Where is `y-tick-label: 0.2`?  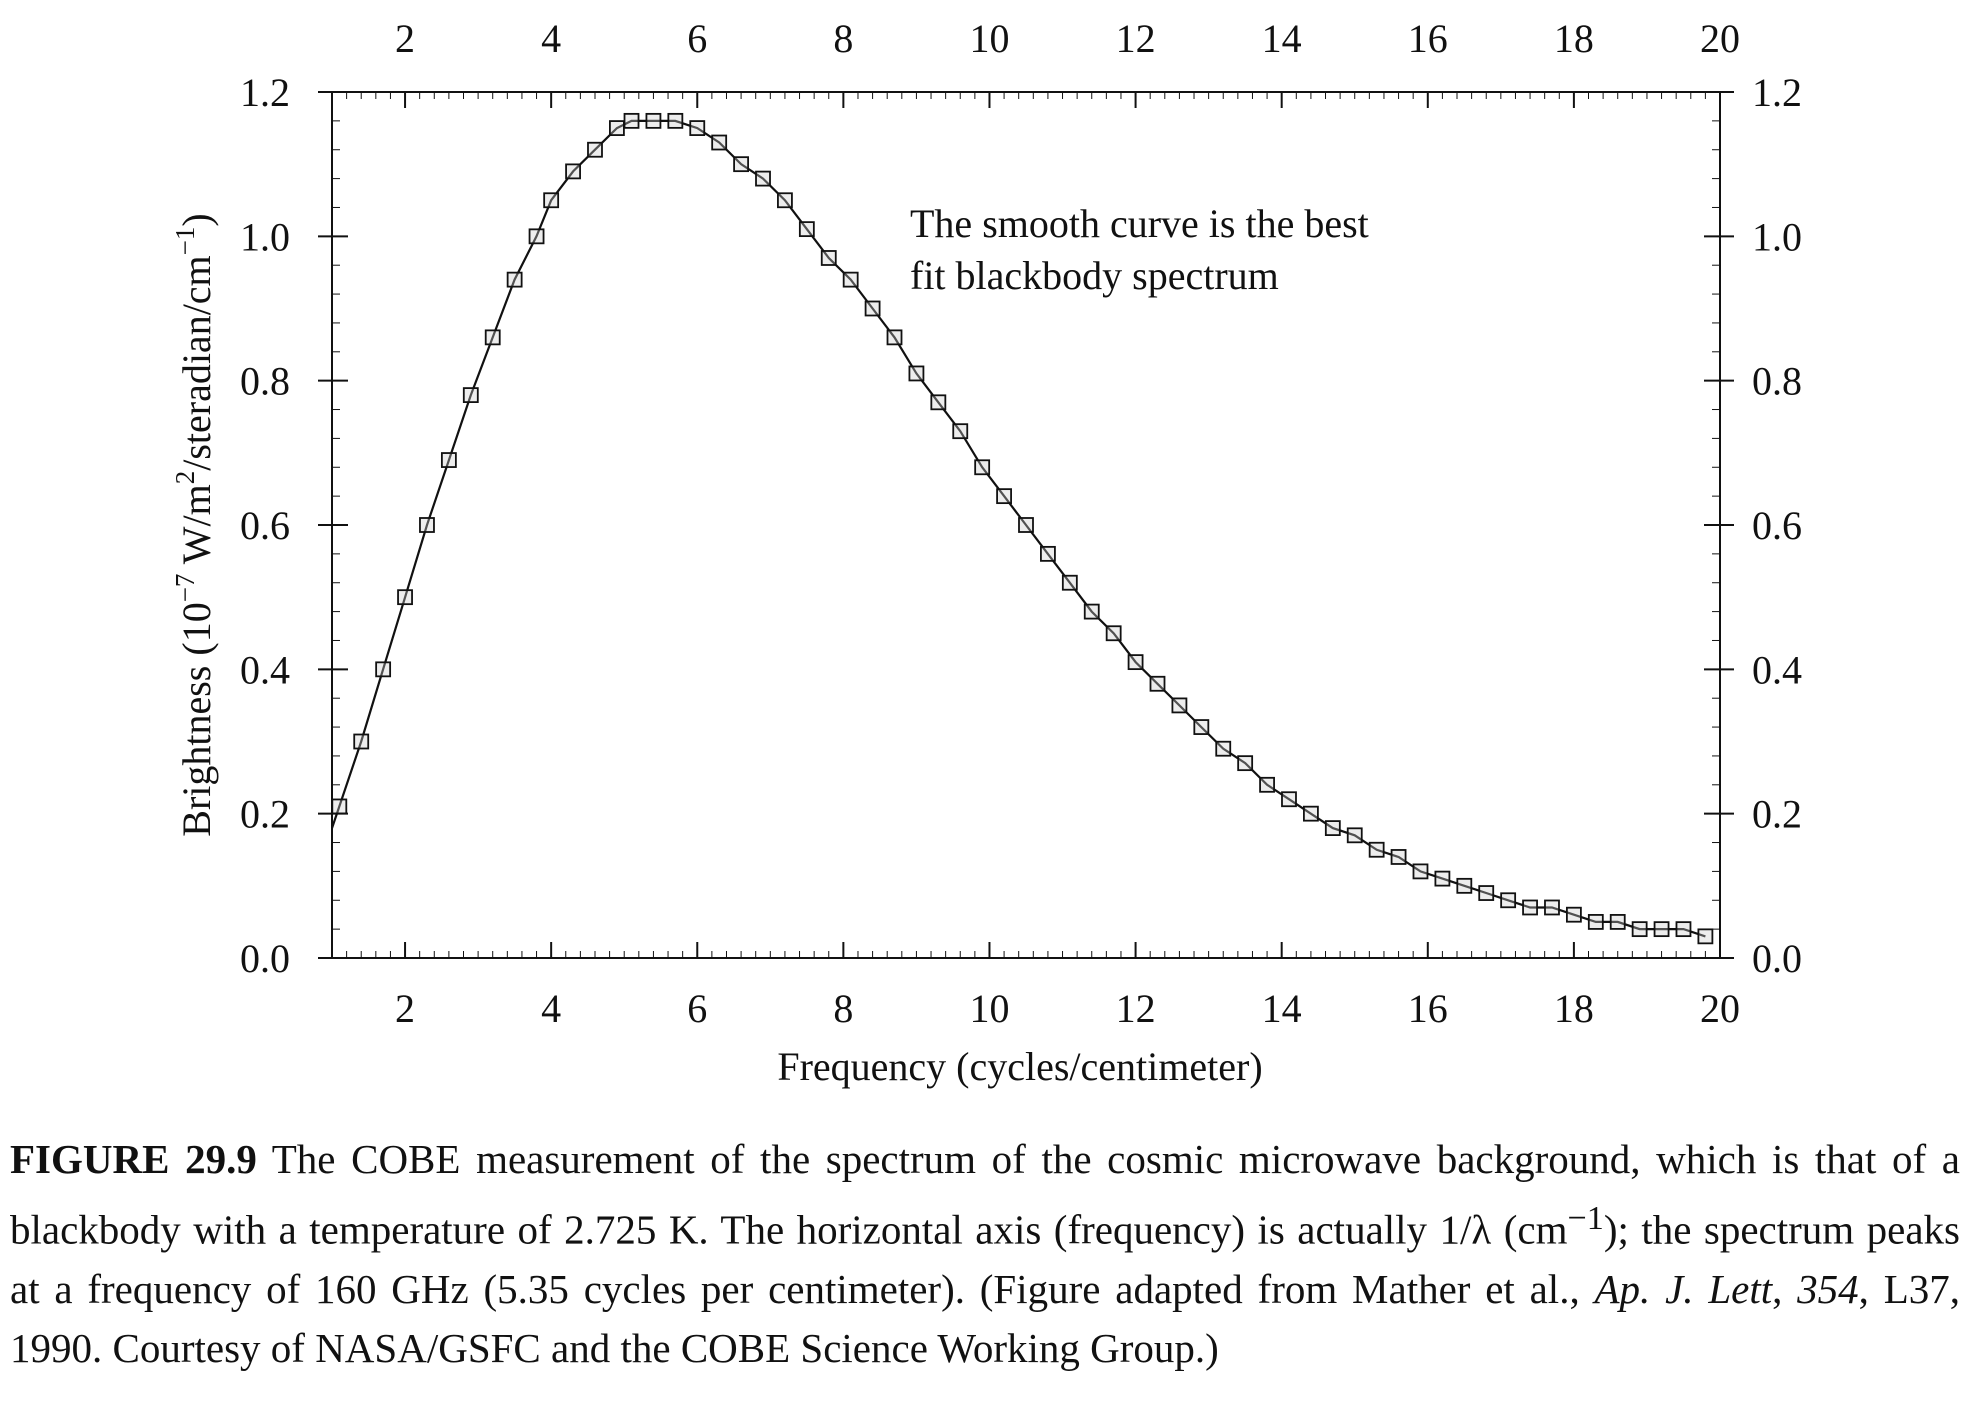
y-tick-label: 0.2 is located at coordinates (265, 814).